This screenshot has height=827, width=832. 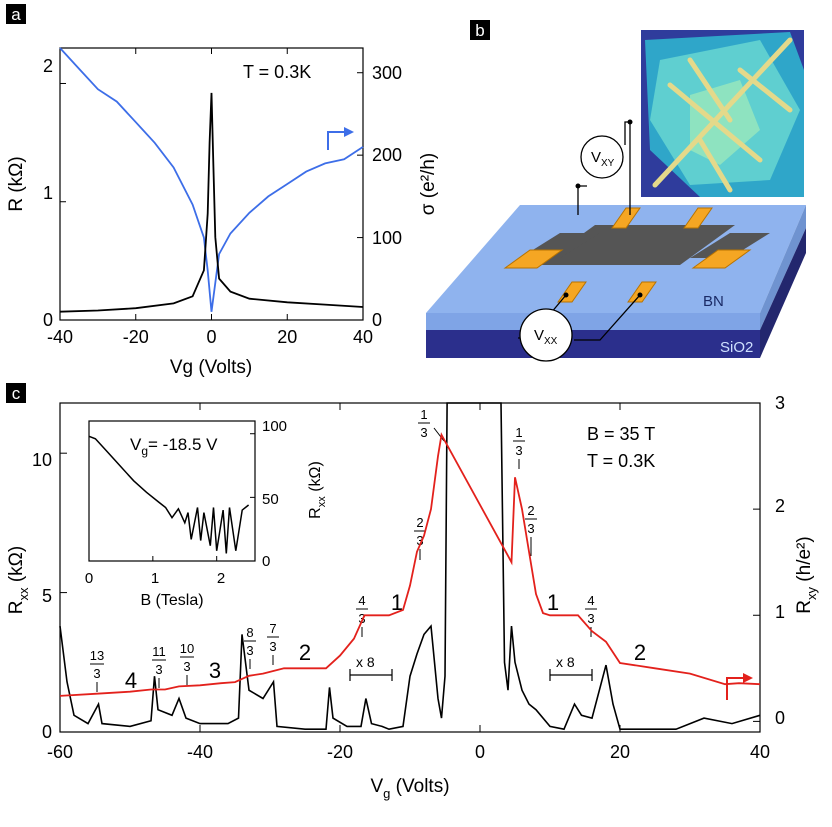 I want to click on vxx-probe, so click(x=546, y=335).